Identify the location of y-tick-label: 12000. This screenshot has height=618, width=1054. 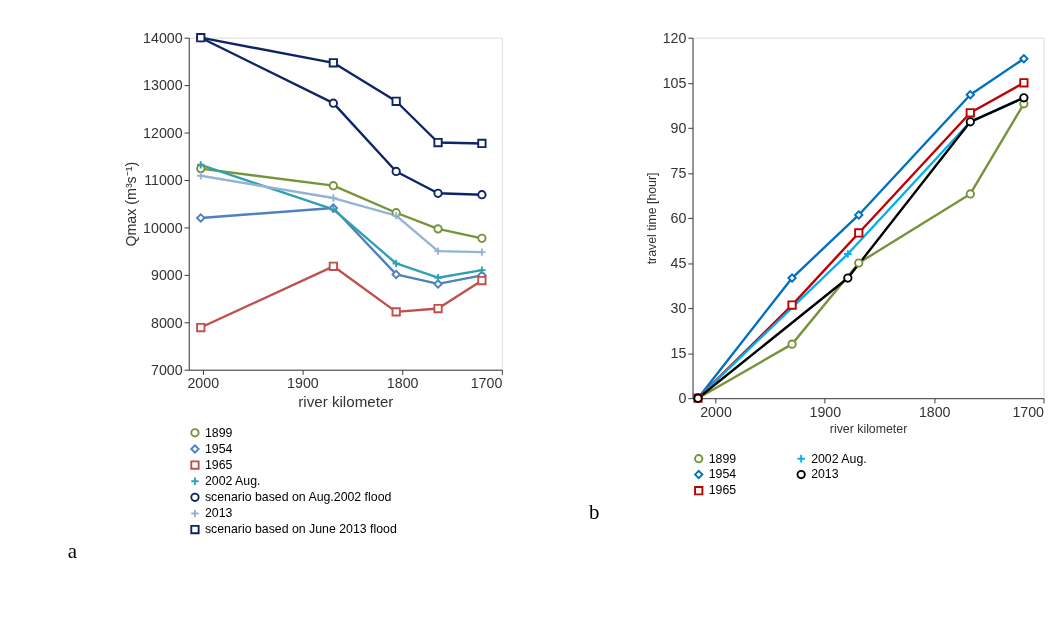
(163, 132).